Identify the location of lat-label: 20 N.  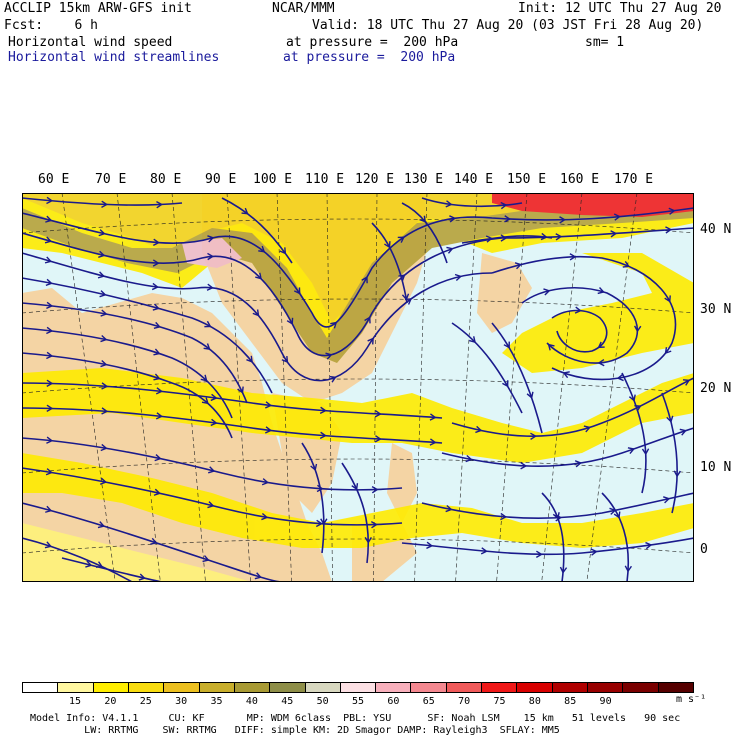
(716, 388).